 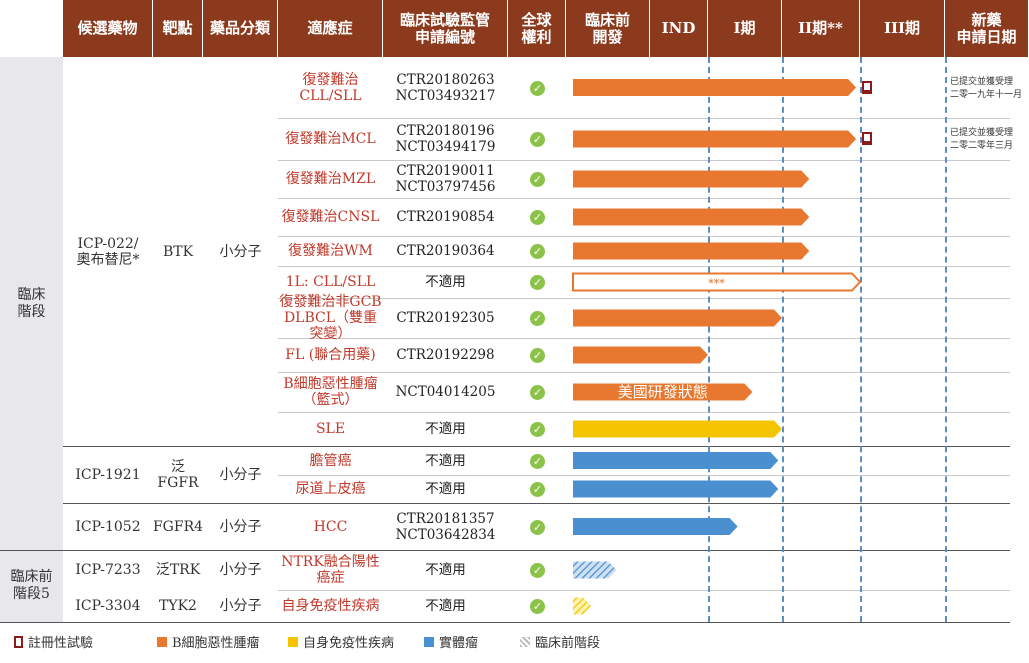 I want to click on header-cell: 全球 權利, so click(x=537, y=28).